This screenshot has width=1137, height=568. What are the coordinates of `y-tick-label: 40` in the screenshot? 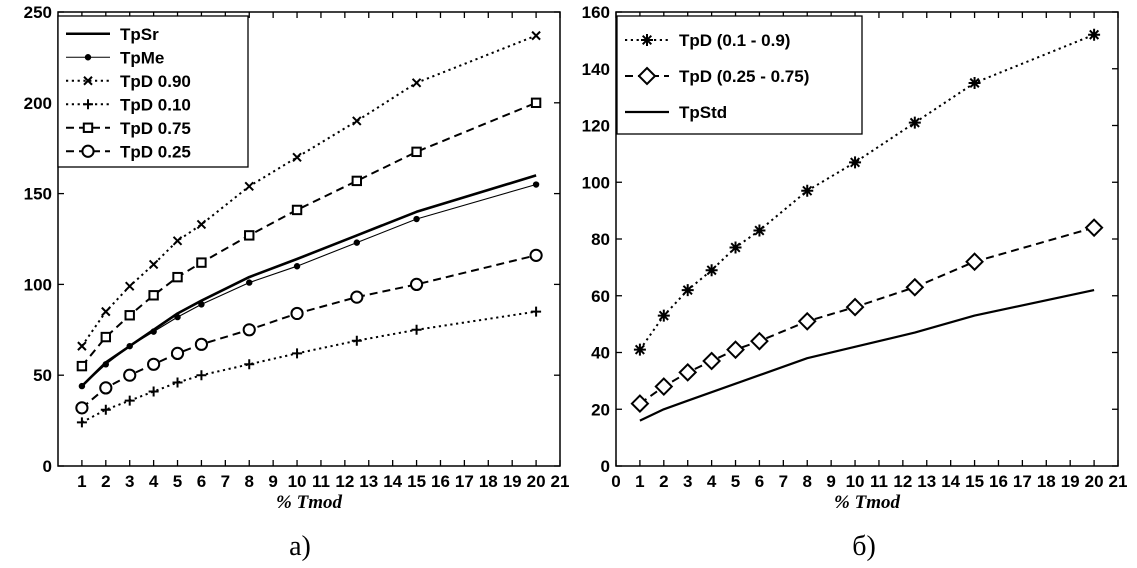 It's located at (600, 353).